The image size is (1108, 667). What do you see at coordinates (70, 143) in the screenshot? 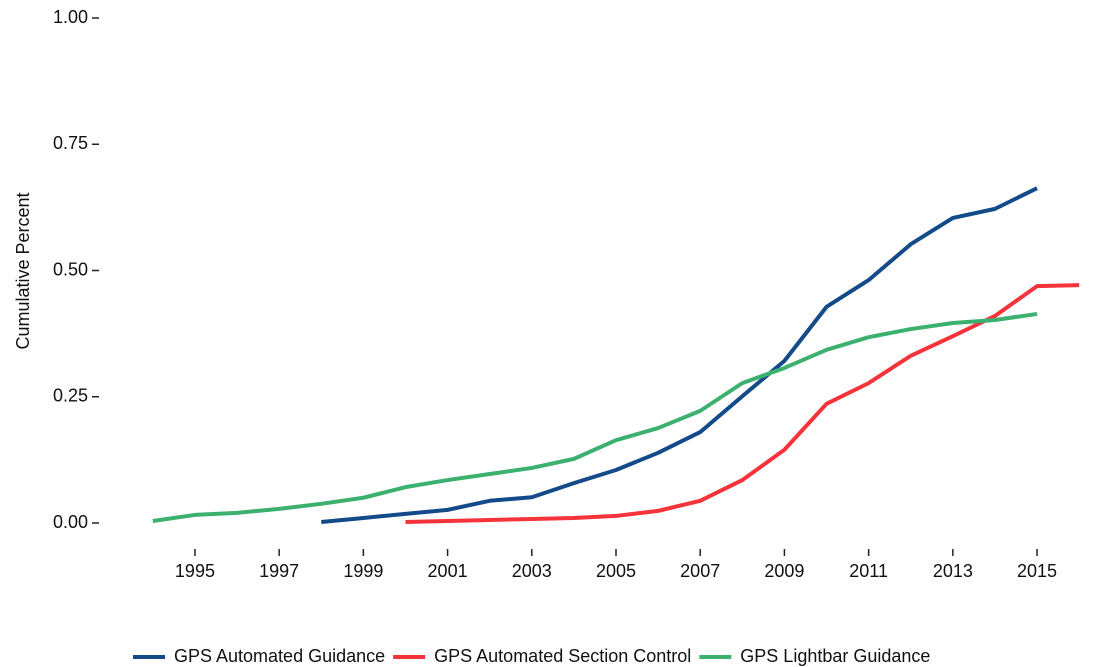
I see `y-tick-label: 0.75` at bounding box center [70, 143].